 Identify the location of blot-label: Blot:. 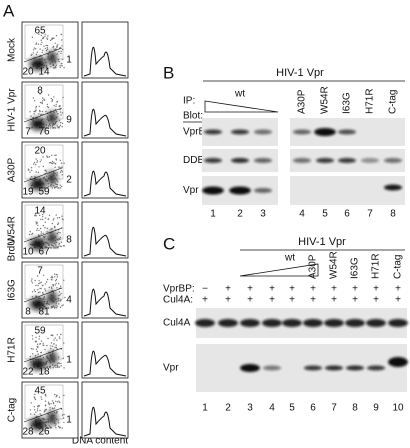
(193, 116).